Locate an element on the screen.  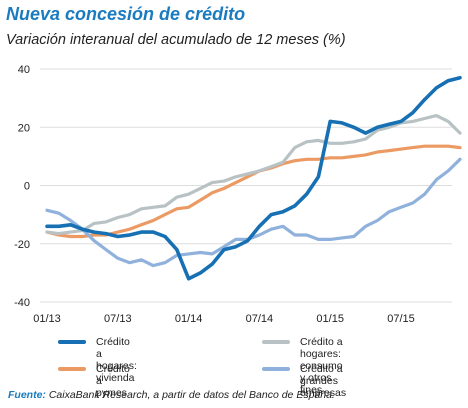
x-tick-label: 01/13 is located at coordinates (47, 319).